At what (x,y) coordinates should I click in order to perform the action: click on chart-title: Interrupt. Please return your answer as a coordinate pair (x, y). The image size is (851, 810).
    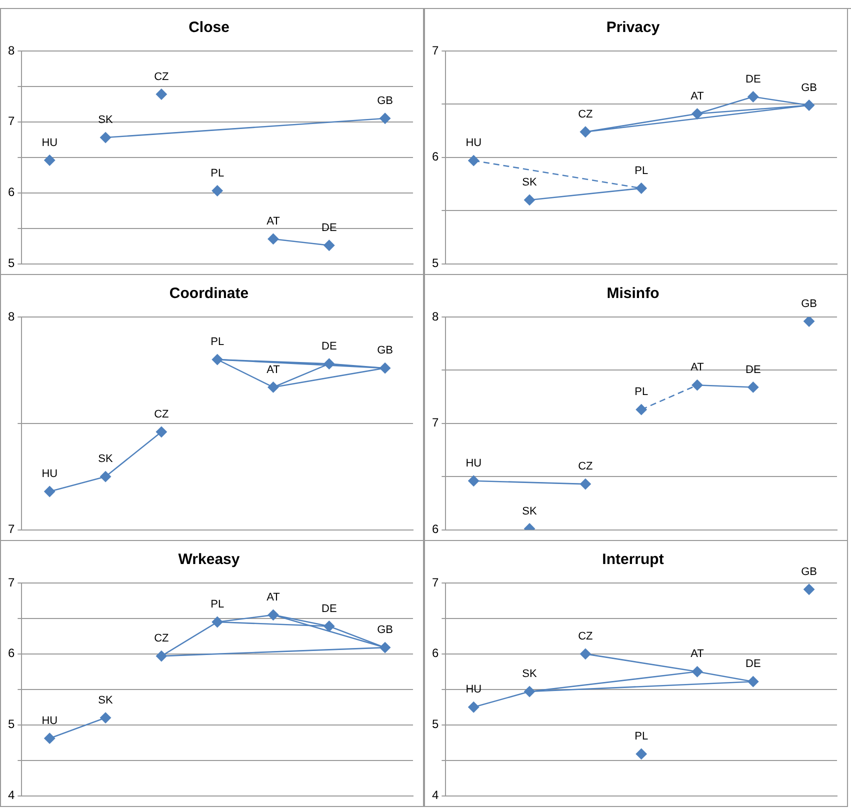
    Looking at the image, I should click on (633, 559).